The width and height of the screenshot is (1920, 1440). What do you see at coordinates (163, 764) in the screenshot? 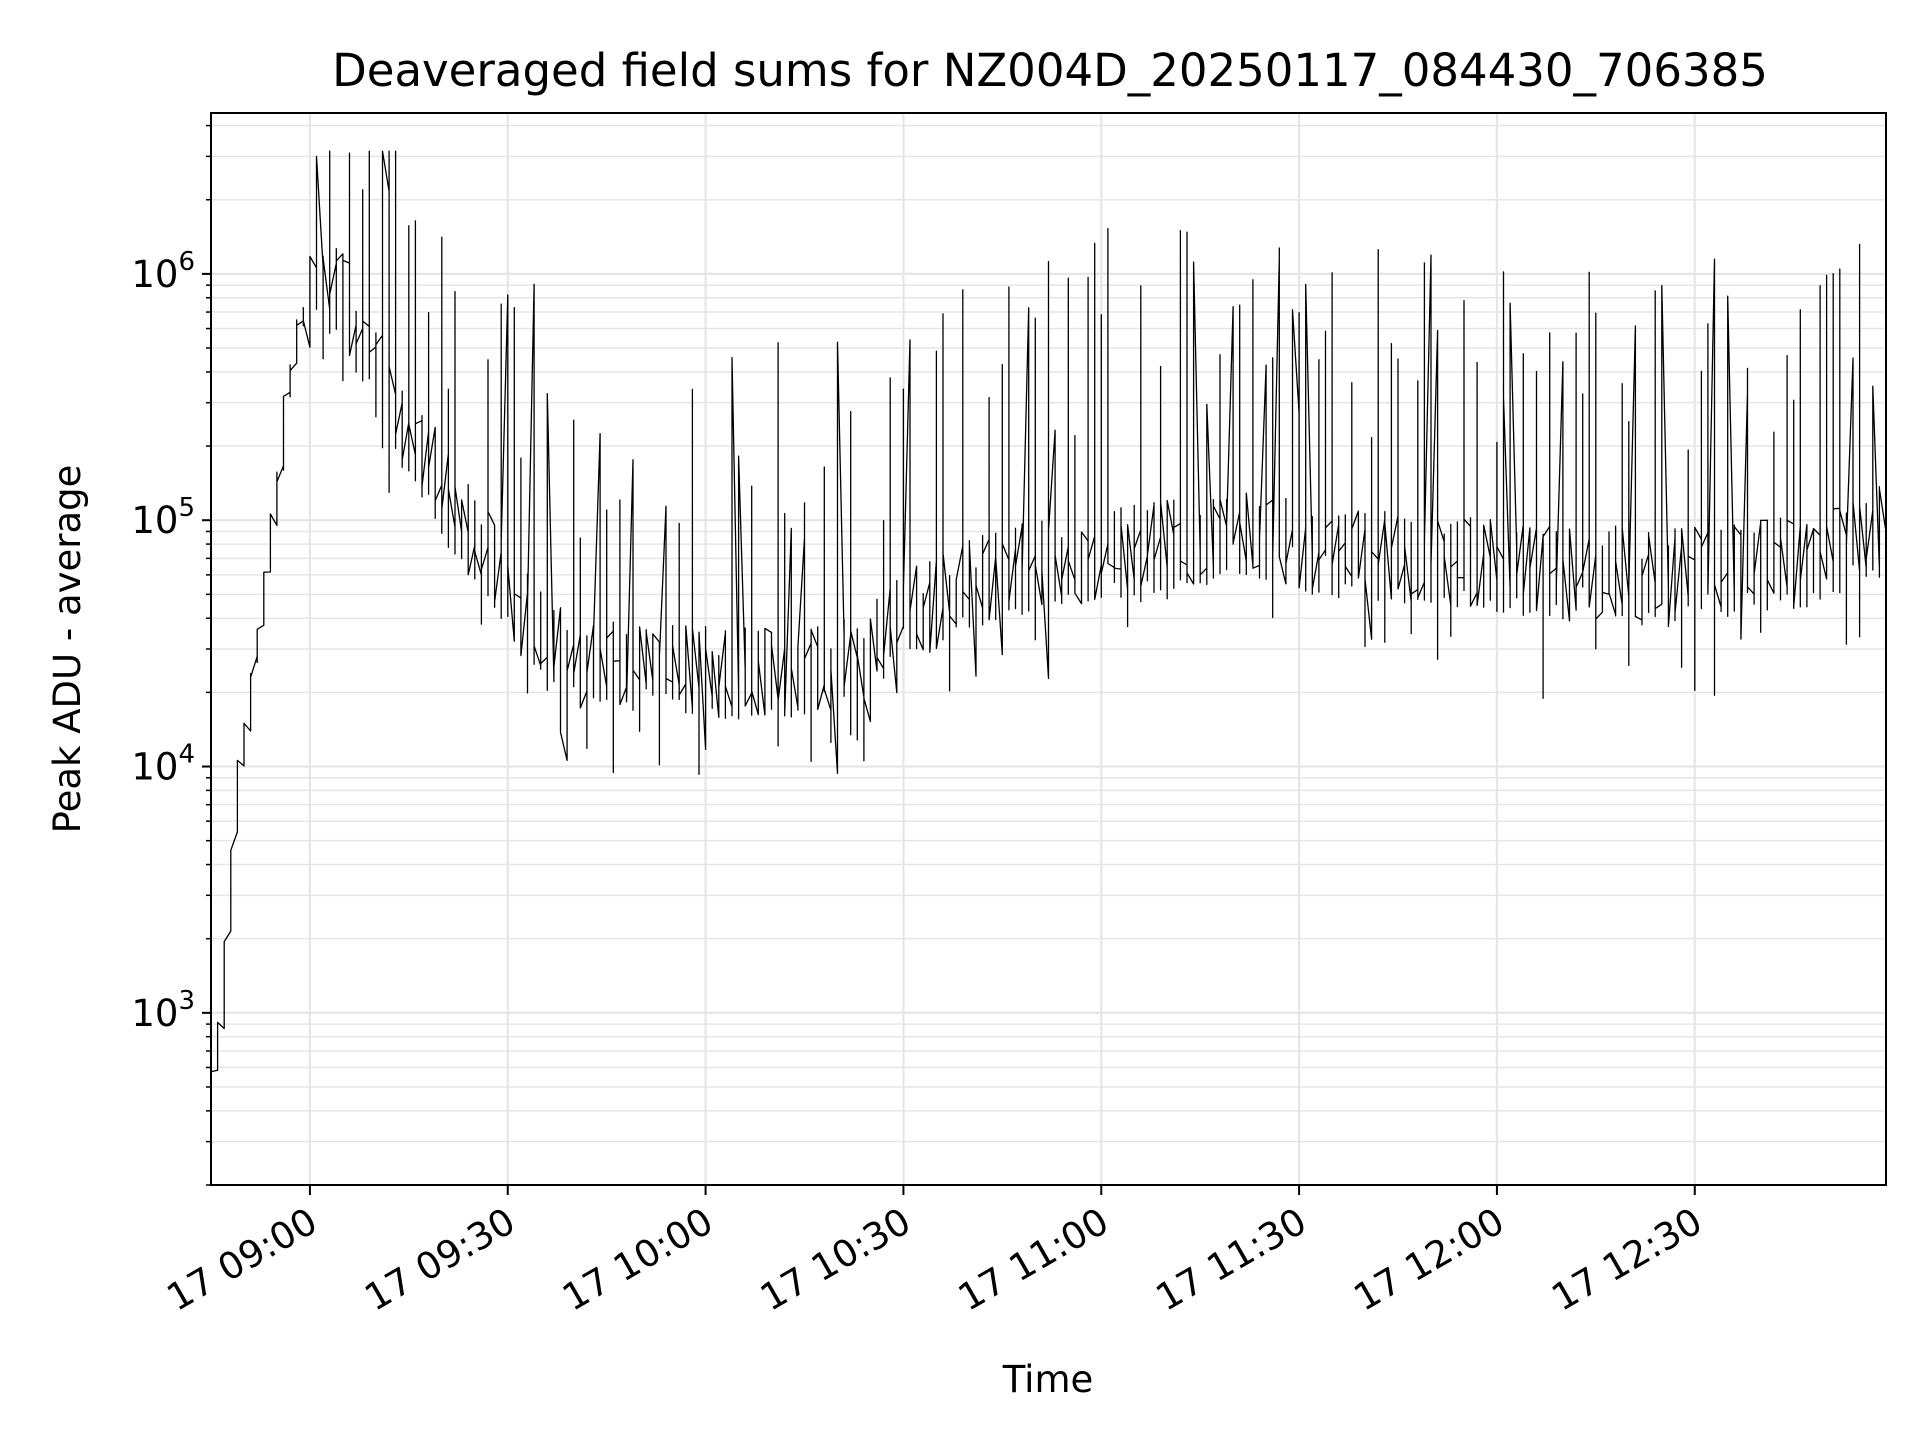
I see `y-tick-label: 10⁴` at bounding box center [163, 764].